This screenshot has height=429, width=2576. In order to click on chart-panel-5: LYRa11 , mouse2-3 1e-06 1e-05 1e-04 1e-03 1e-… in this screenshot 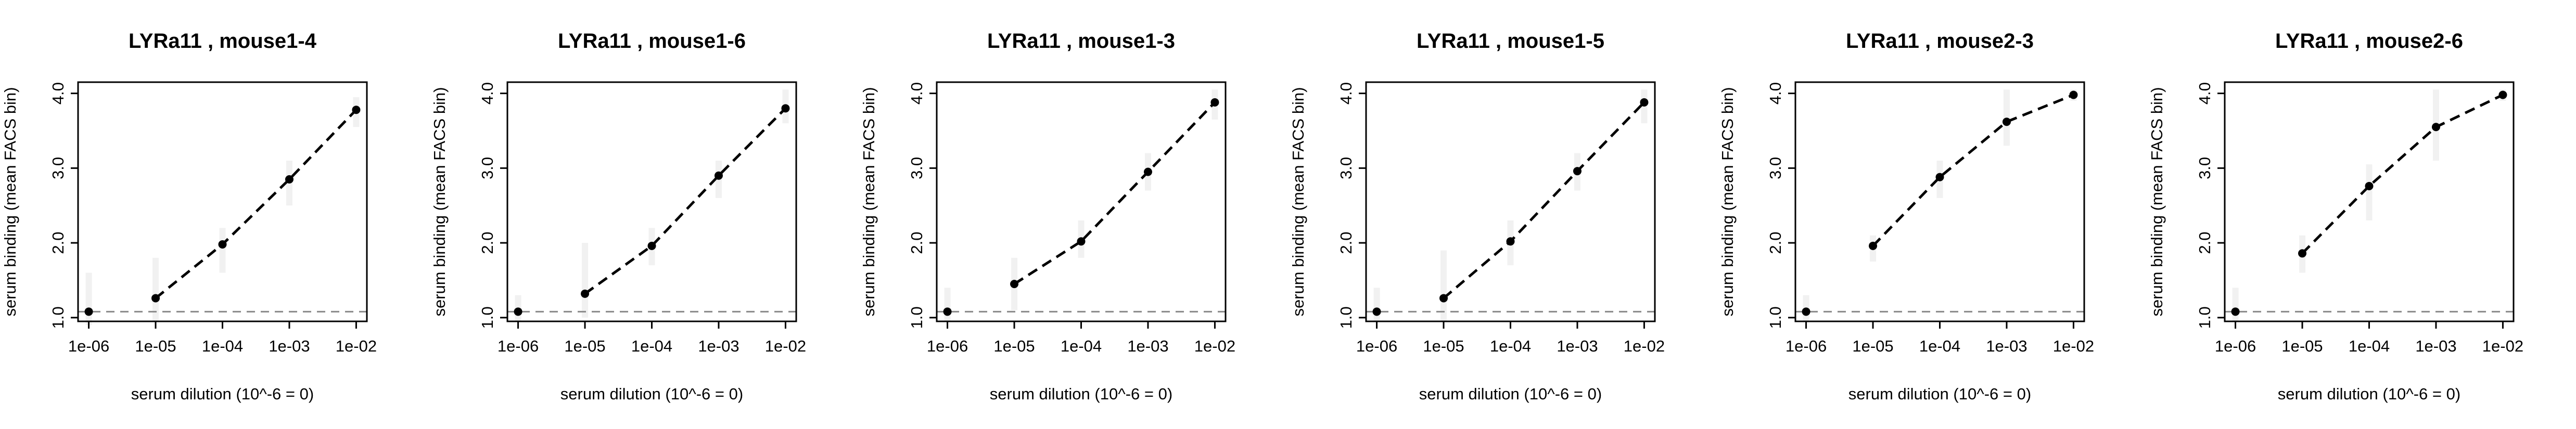, I will do `click(1906, 217)`.